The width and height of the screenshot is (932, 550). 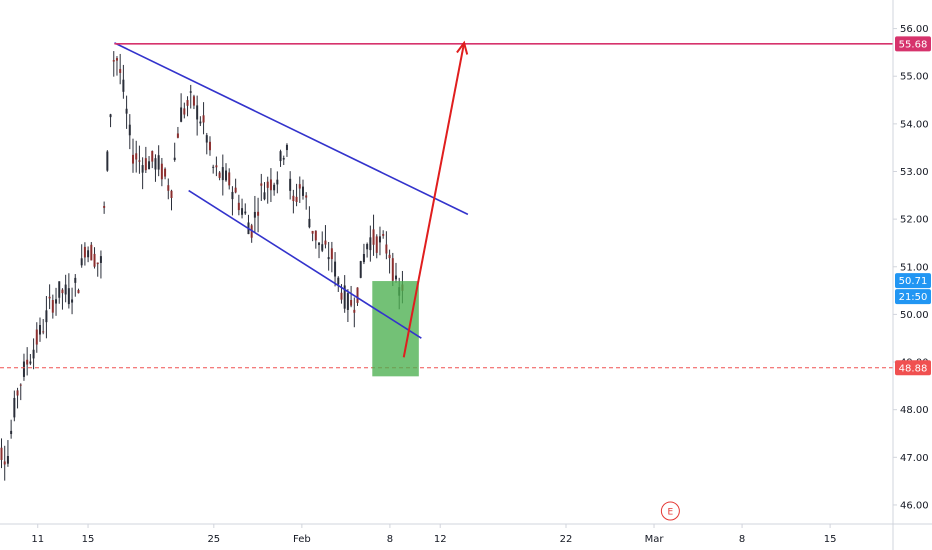 What do you see at coordinates (37, 539) in the screenshot?
I see `time-axis-tick-label: 11` at bounding box center [37, 539].